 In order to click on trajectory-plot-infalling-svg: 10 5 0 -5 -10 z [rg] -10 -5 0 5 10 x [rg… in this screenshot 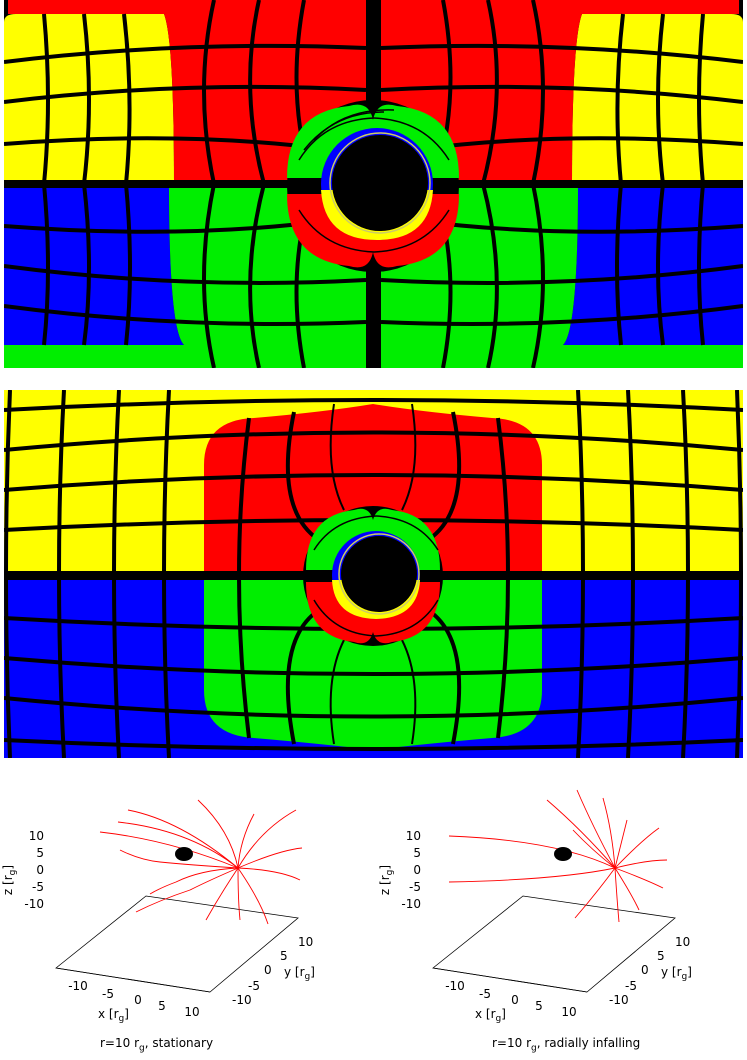, I will do `click(535, 906)`.